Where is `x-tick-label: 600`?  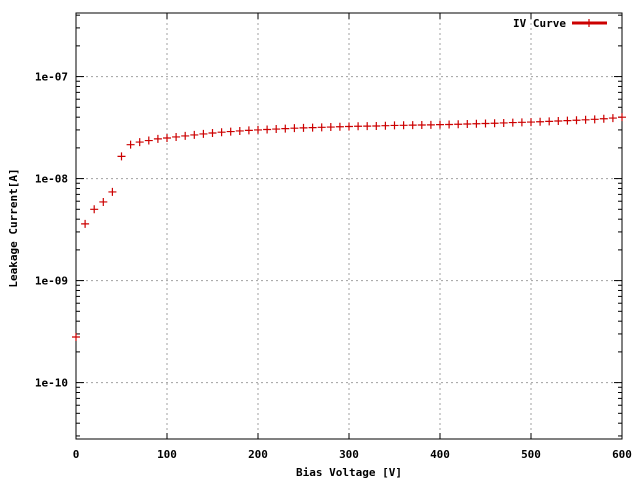
x-tick-label: 600 is located at coordinates (622, 454).